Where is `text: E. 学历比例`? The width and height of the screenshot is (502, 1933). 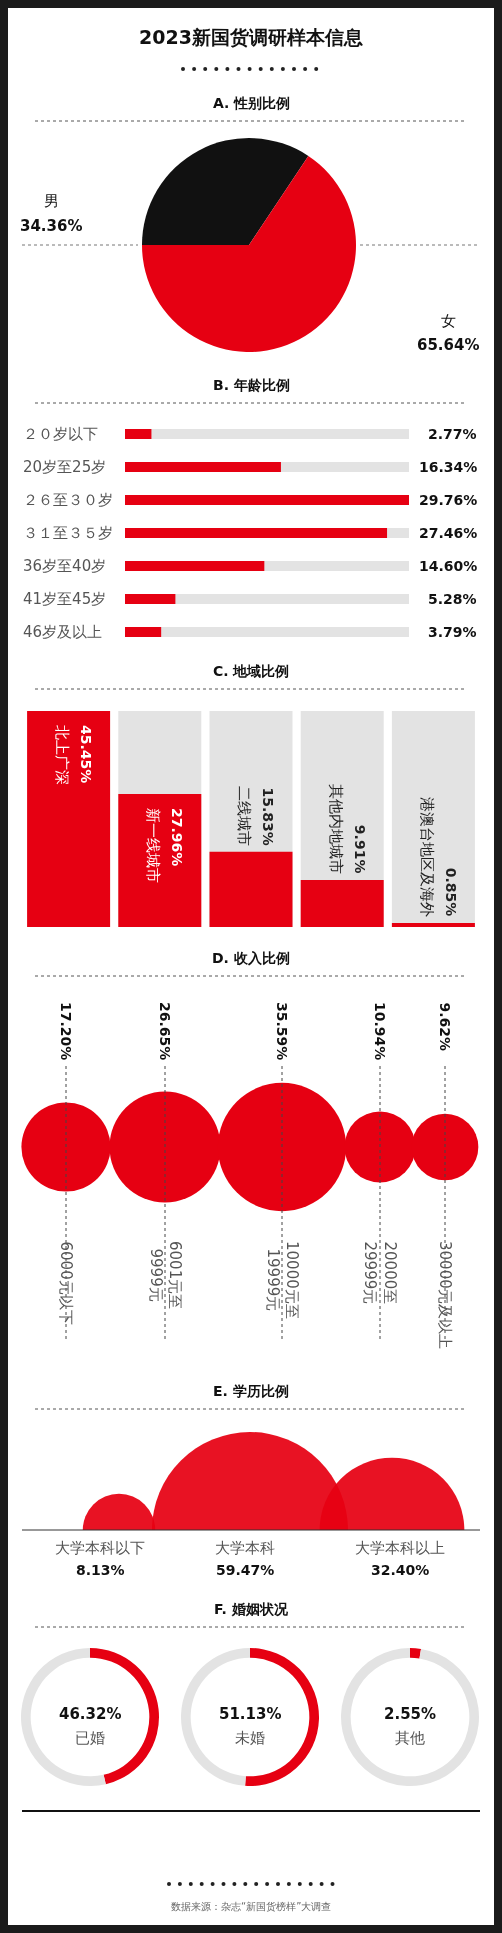 text: E. 学历比例 is located at coordinates (251, 1391).